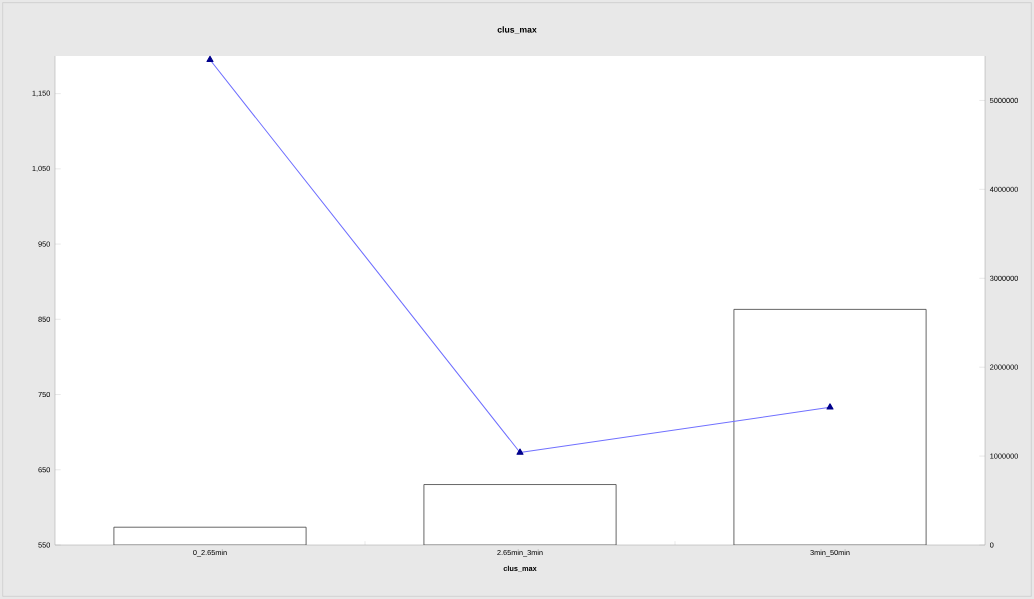  Describe the element at coordinates (517, 30) in the screenshot. I see `chart-title: clus_max` at that location.